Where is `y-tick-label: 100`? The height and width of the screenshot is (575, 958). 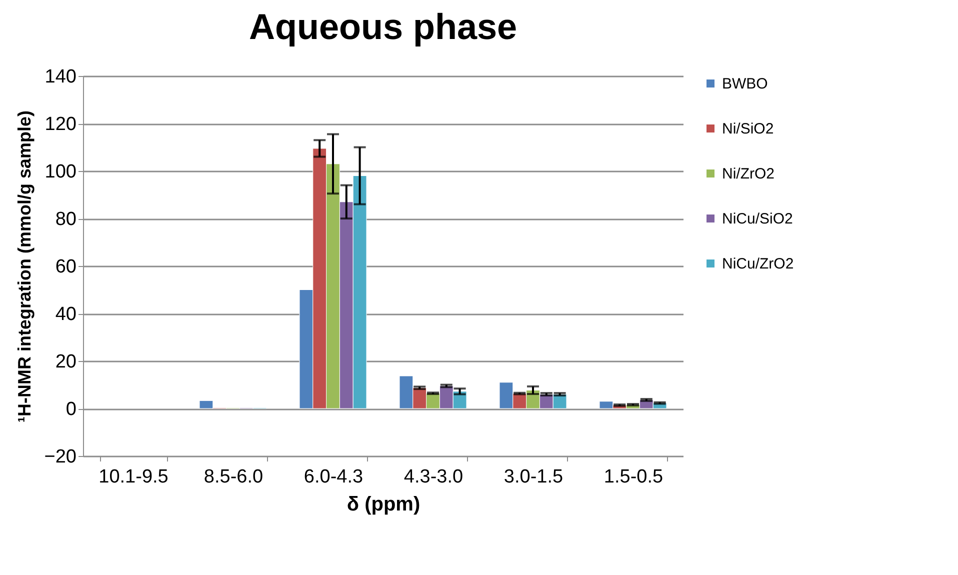
y-tick-label: 100 is located at coordinates (60, 172).